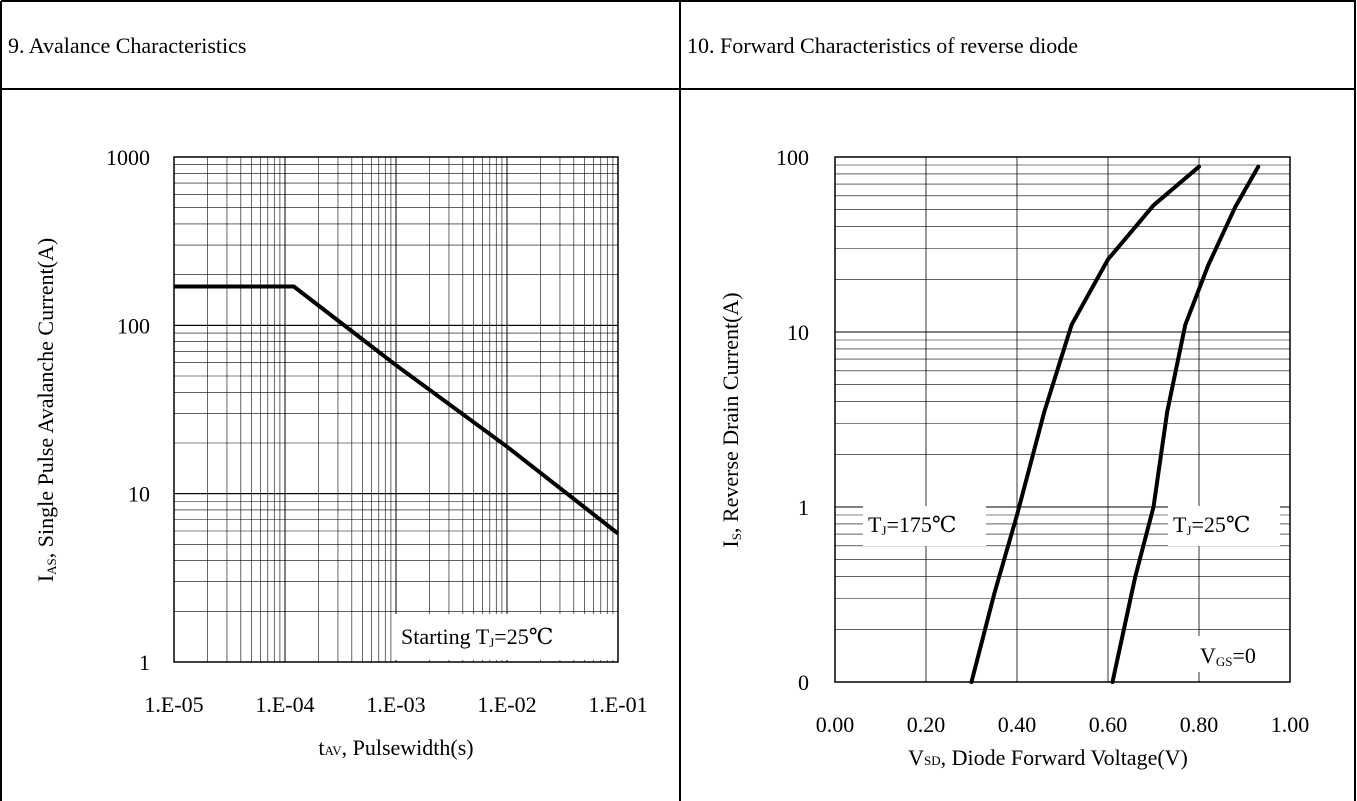 Image resolution: width=1357 pixels, height=801 pixels. I want to click on diode-x-tick-label: 0.40, so click(1017, 724).